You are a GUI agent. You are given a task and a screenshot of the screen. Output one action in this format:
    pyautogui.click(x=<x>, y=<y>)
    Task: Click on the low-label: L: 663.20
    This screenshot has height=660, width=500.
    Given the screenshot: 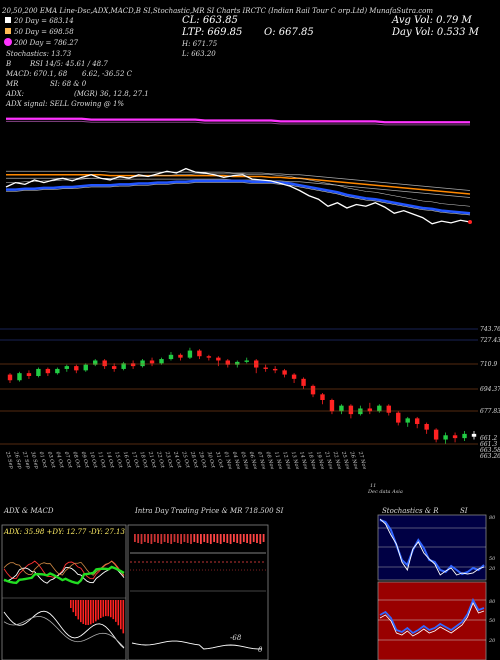 What is the action you would take?
    pyautogui.click(x=198, y=54)
    